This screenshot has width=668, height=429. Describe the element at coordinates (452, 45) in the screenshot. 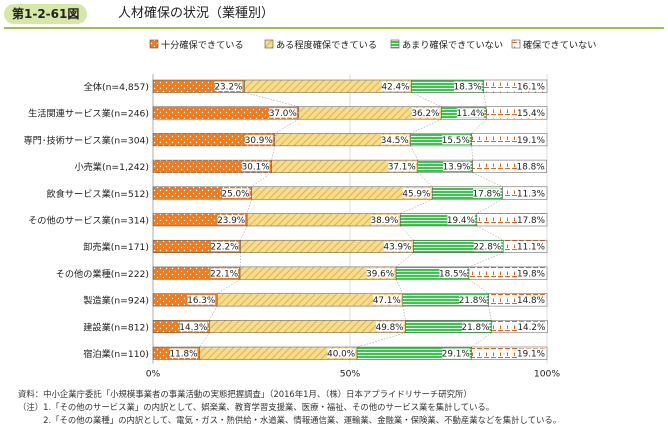

I see `legend-label: あまり確保できていない` at that location.